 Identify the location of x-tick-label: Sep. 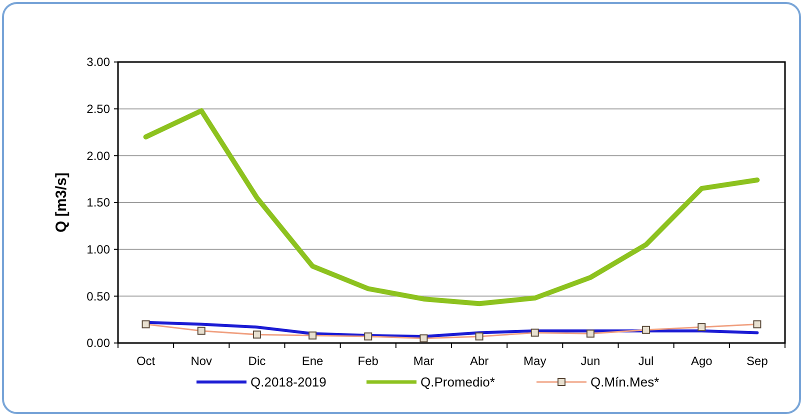
(757, 361).